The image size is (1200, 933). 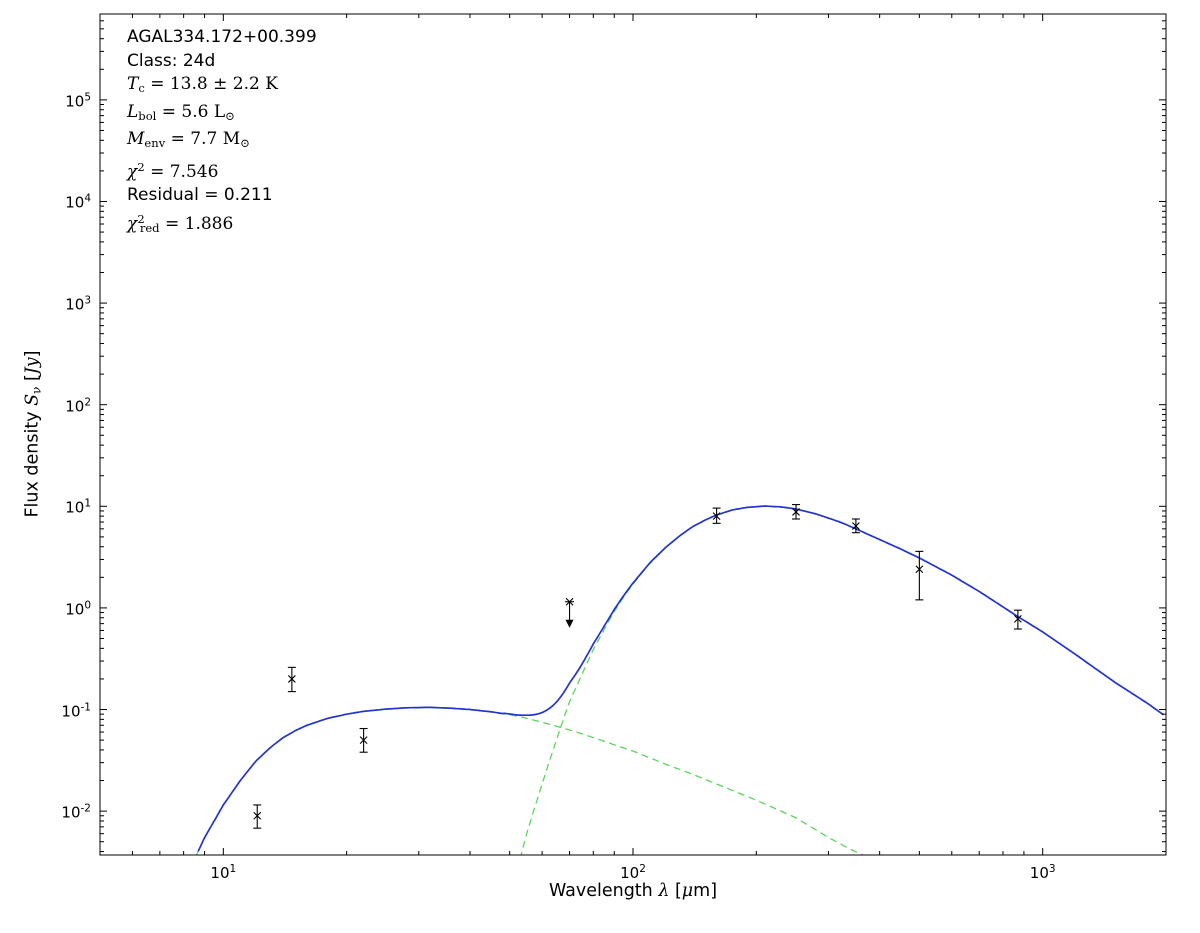 What do you see at coordinates (32, 366) in the screenshot?
I see `text-segment: Jy` at bounding box center [32, 366].